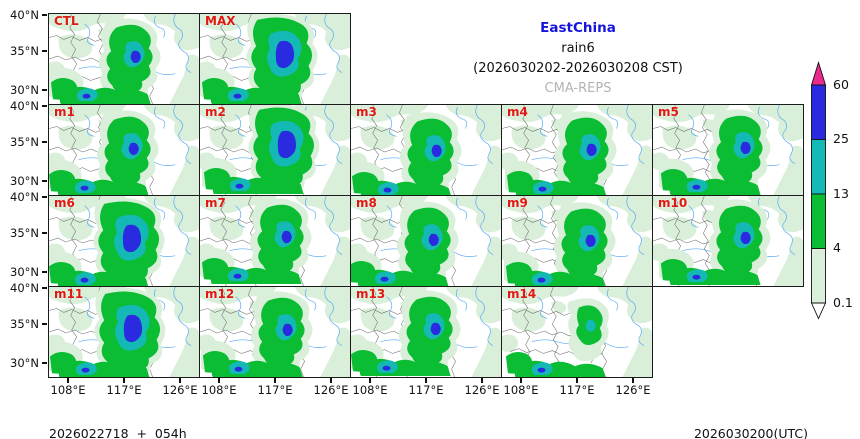 The image size is (860, 439). What do you see at coordinates (215, 112) in the screenshot?
I see `panel-label: m2` at bounding box center [215, 112].